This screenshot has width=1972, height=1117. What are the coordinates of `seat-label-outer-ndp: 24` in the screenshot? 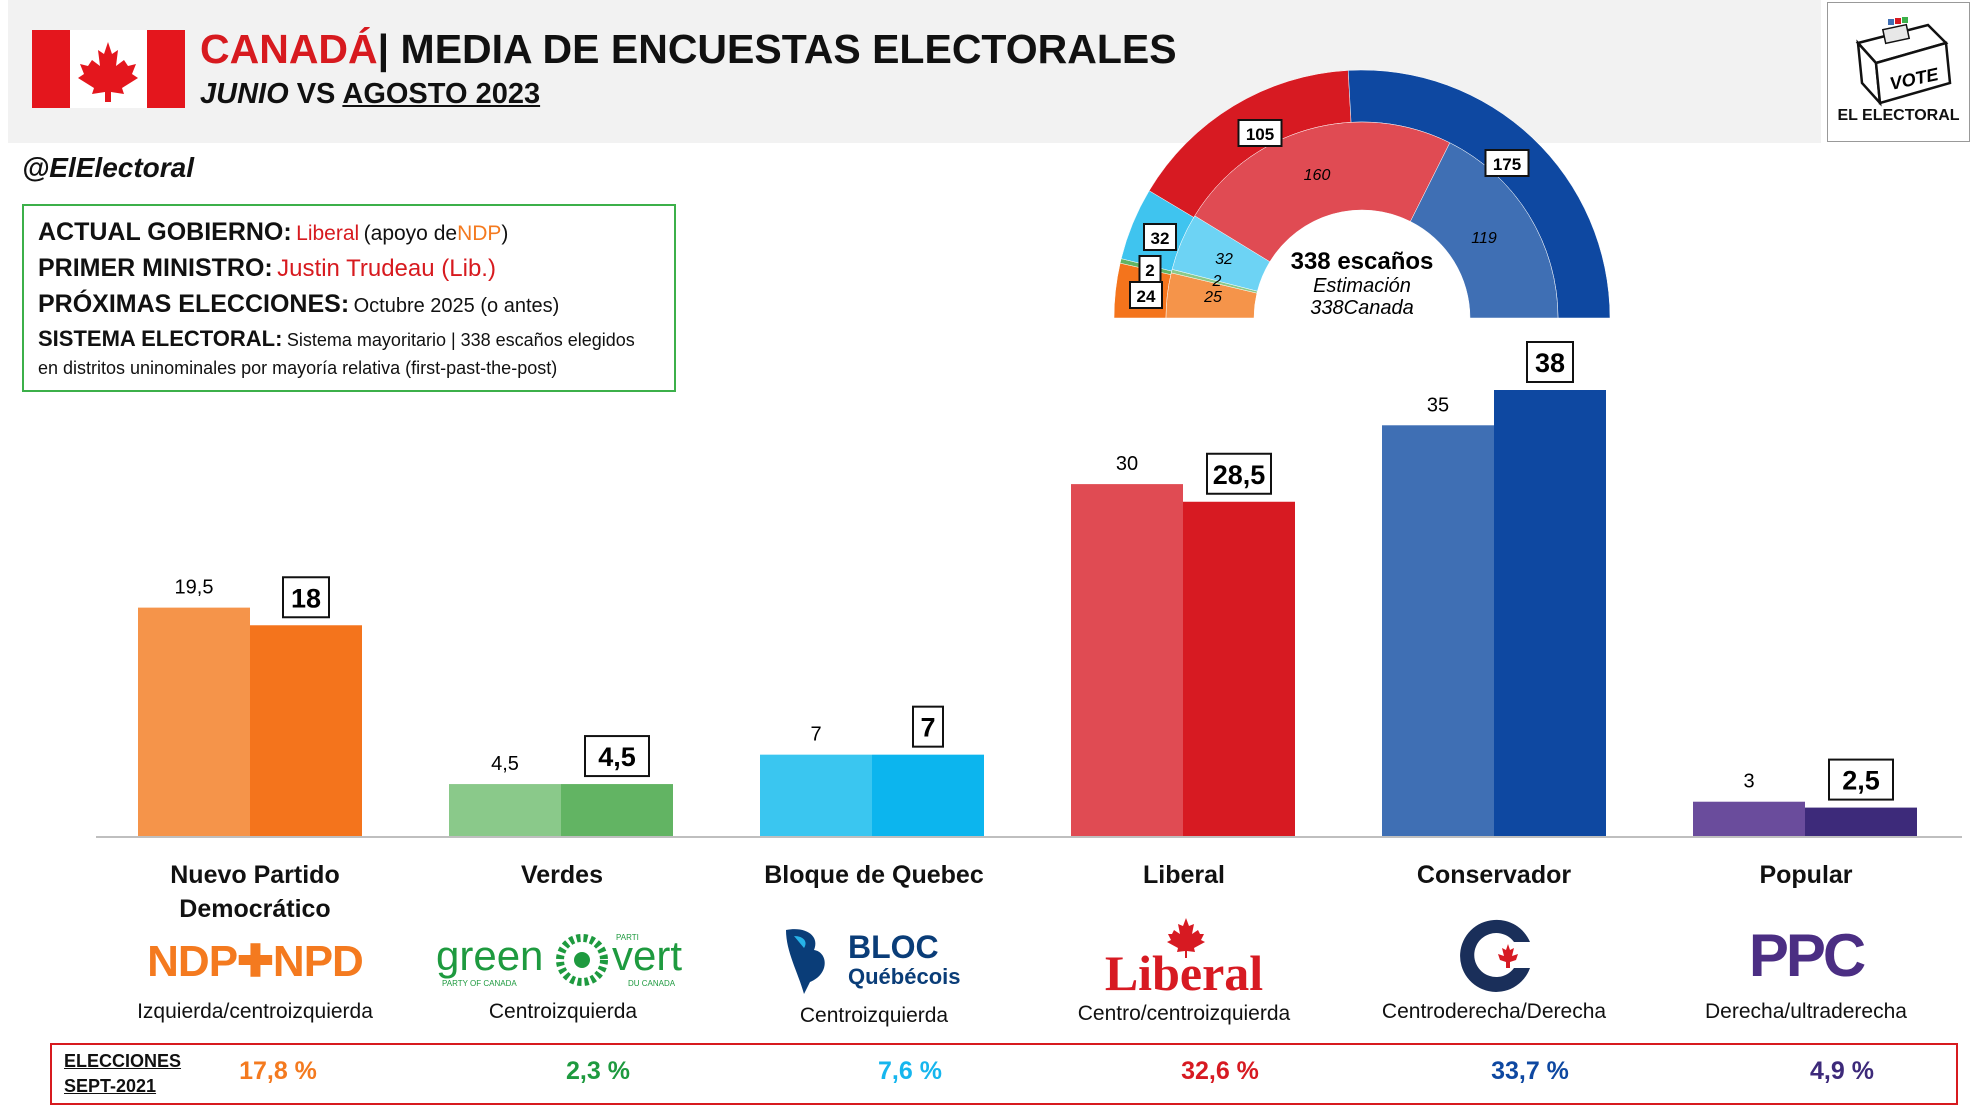 It's located at (1146, 296).